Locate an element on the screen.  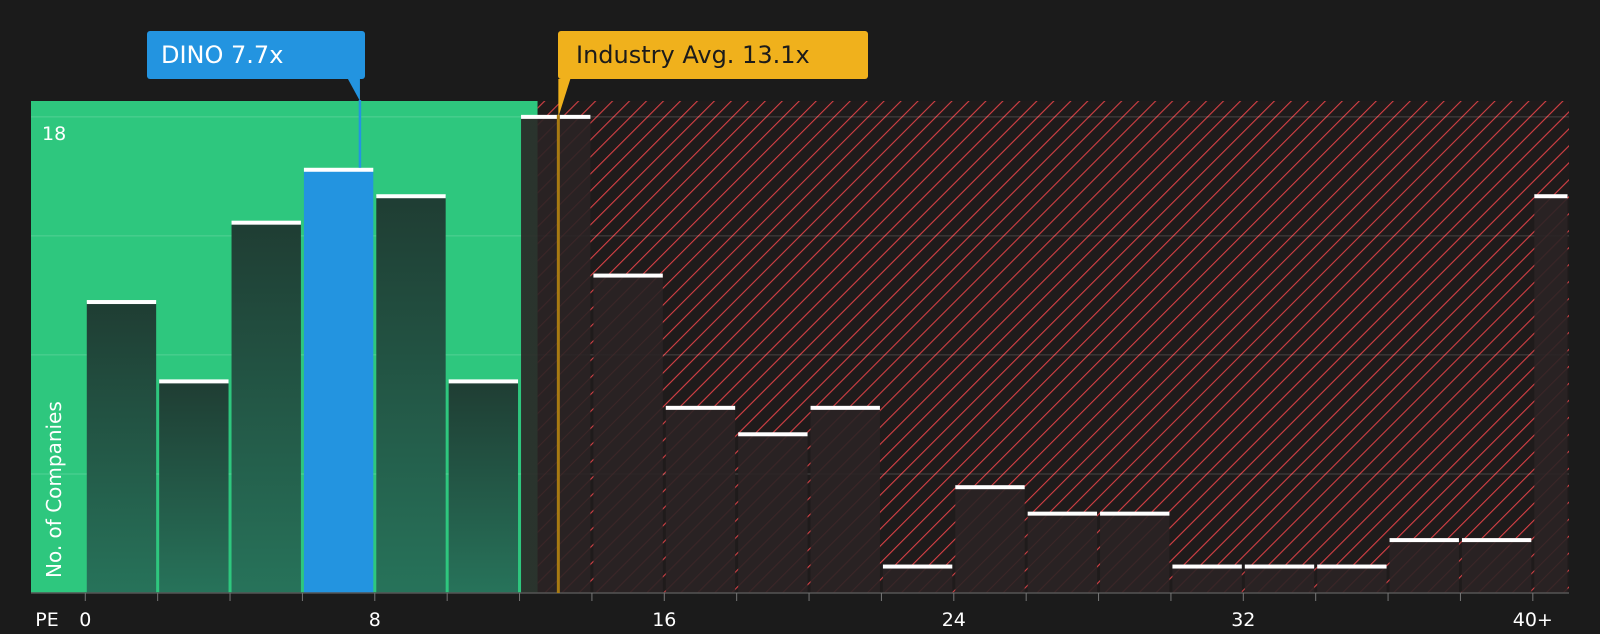
y-axis-label: No. of Companies is located at coordinates (54, 489).